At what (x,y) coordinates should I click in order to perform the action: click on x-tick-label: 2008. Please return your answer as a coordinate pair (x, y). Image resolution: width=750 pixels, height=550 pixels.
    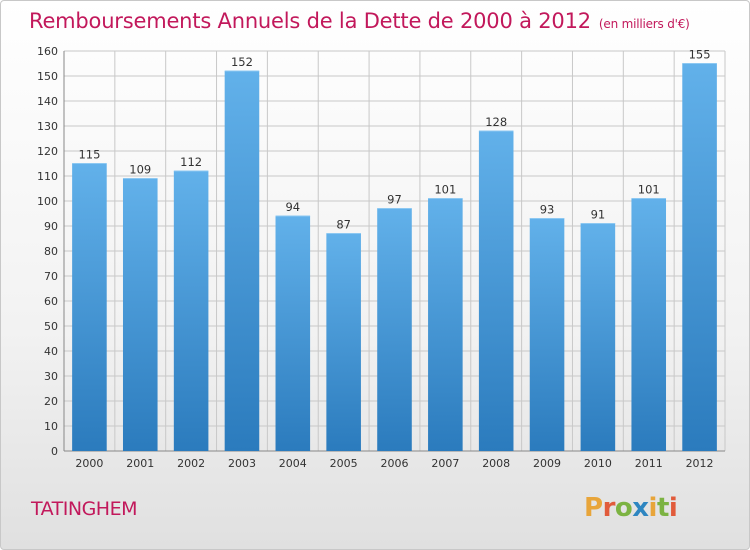
    Looking at the image, I should click on (496, 463).